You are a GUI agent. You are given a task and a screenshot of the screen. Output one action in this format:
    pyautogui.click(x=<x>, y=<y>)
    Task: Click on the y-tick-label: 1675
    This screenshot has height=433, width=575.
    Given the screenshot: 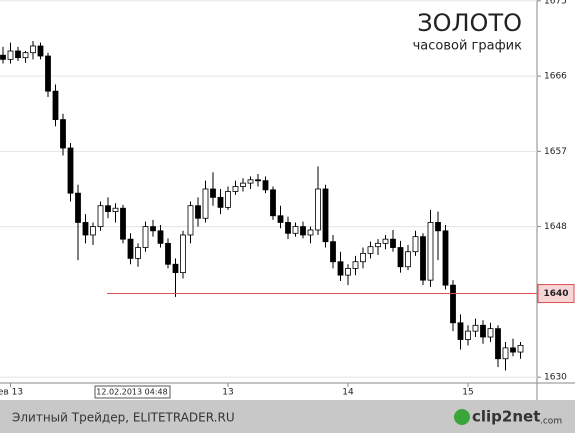 What is the action you would take?
    pyautogui.click(x=555, y=3)
    